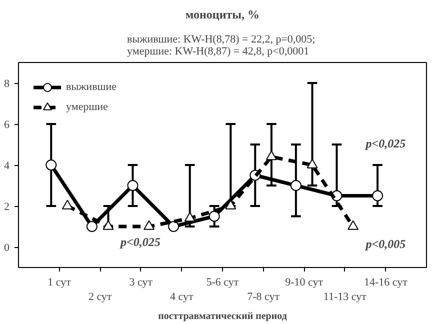  I want to click on x-tick-label: 1 сут, so click(60, 282).